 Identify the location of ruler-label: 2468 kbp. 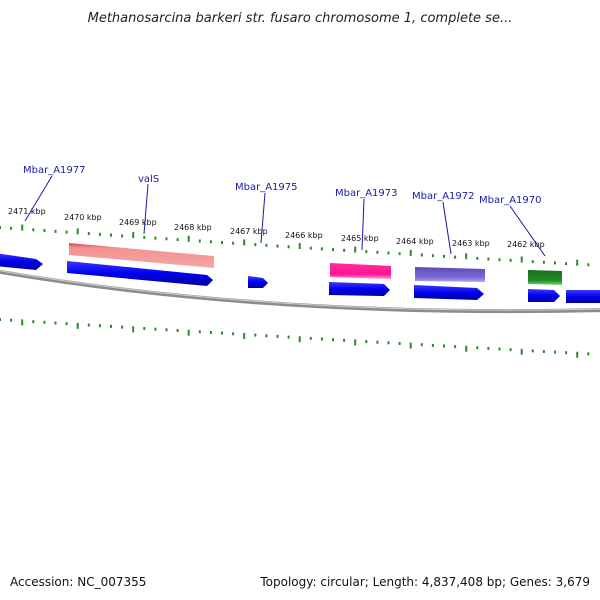
(193, 227).